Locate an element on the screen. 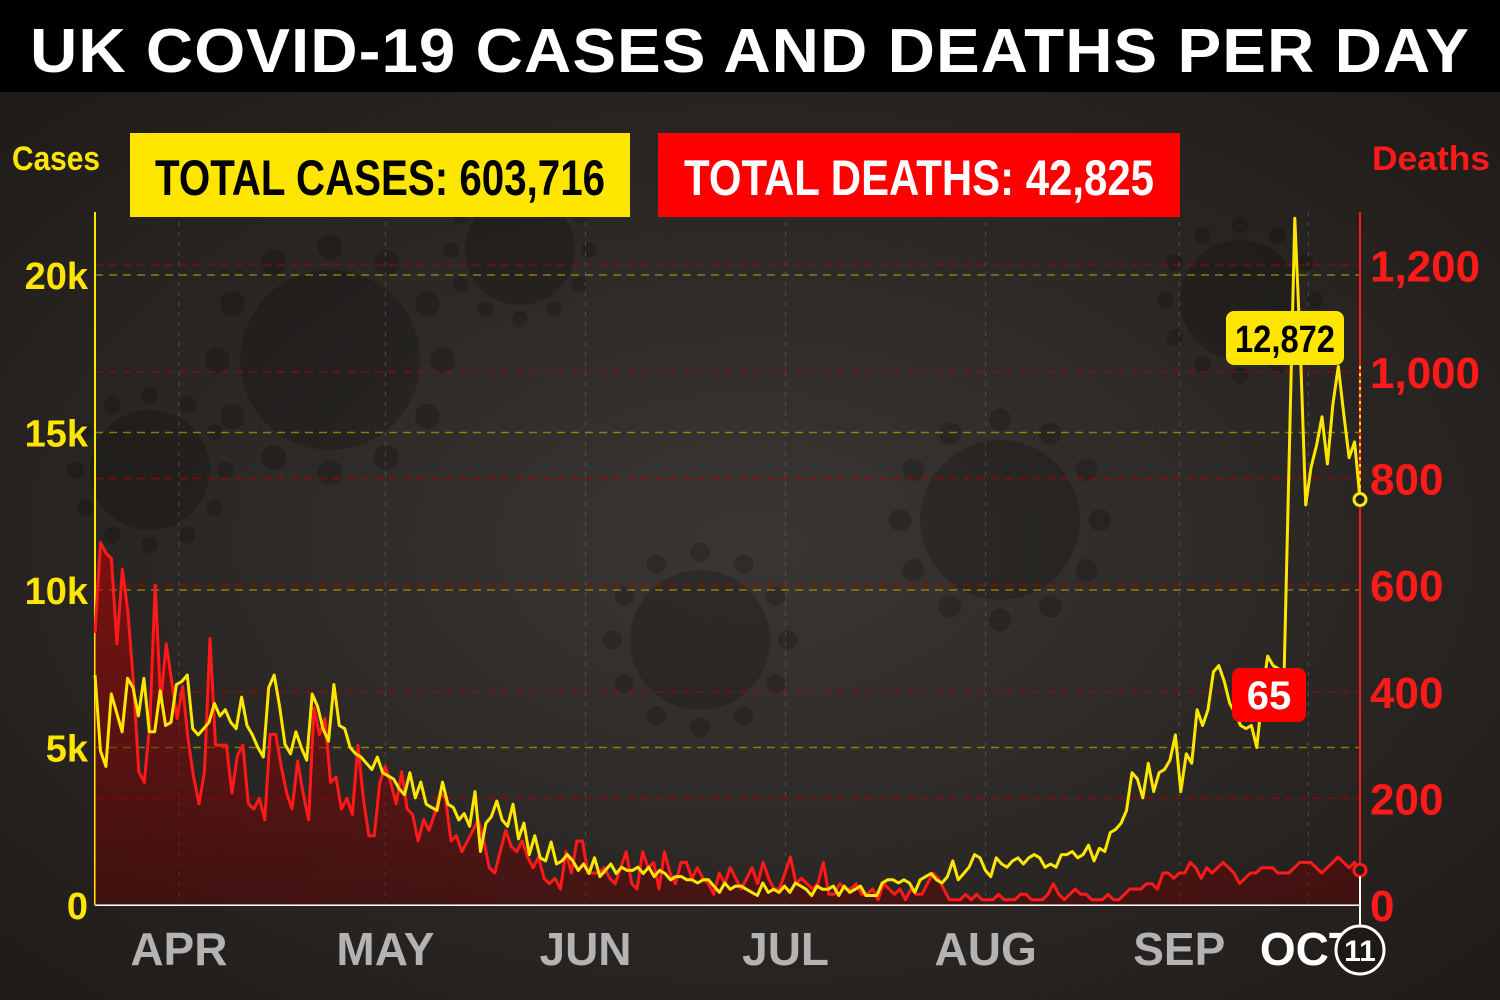 The width and height of the screenshot is (1500, 1000). date-marker-day: 11 is located at coordinates (1360, 951).